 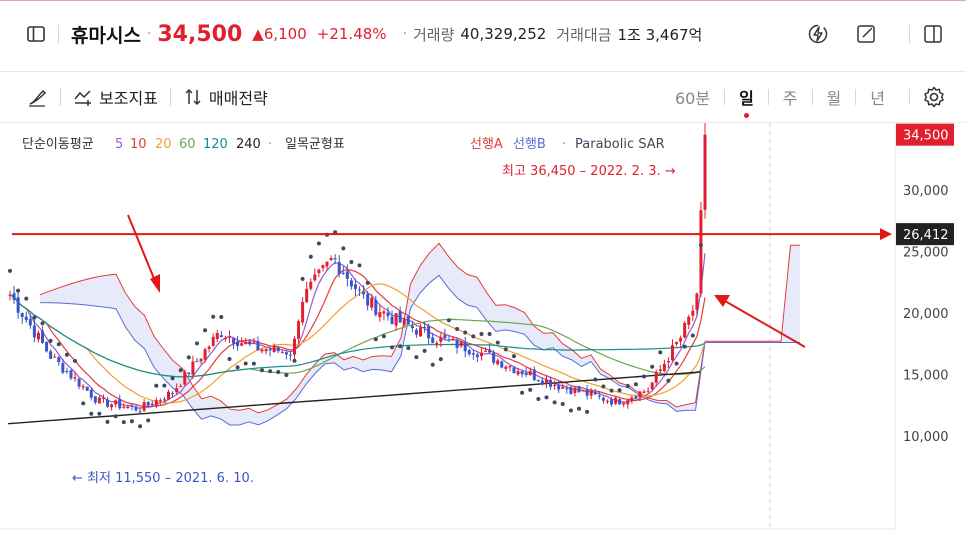 I want to click on legend-ma5: 5, so click(x=119, y=144).